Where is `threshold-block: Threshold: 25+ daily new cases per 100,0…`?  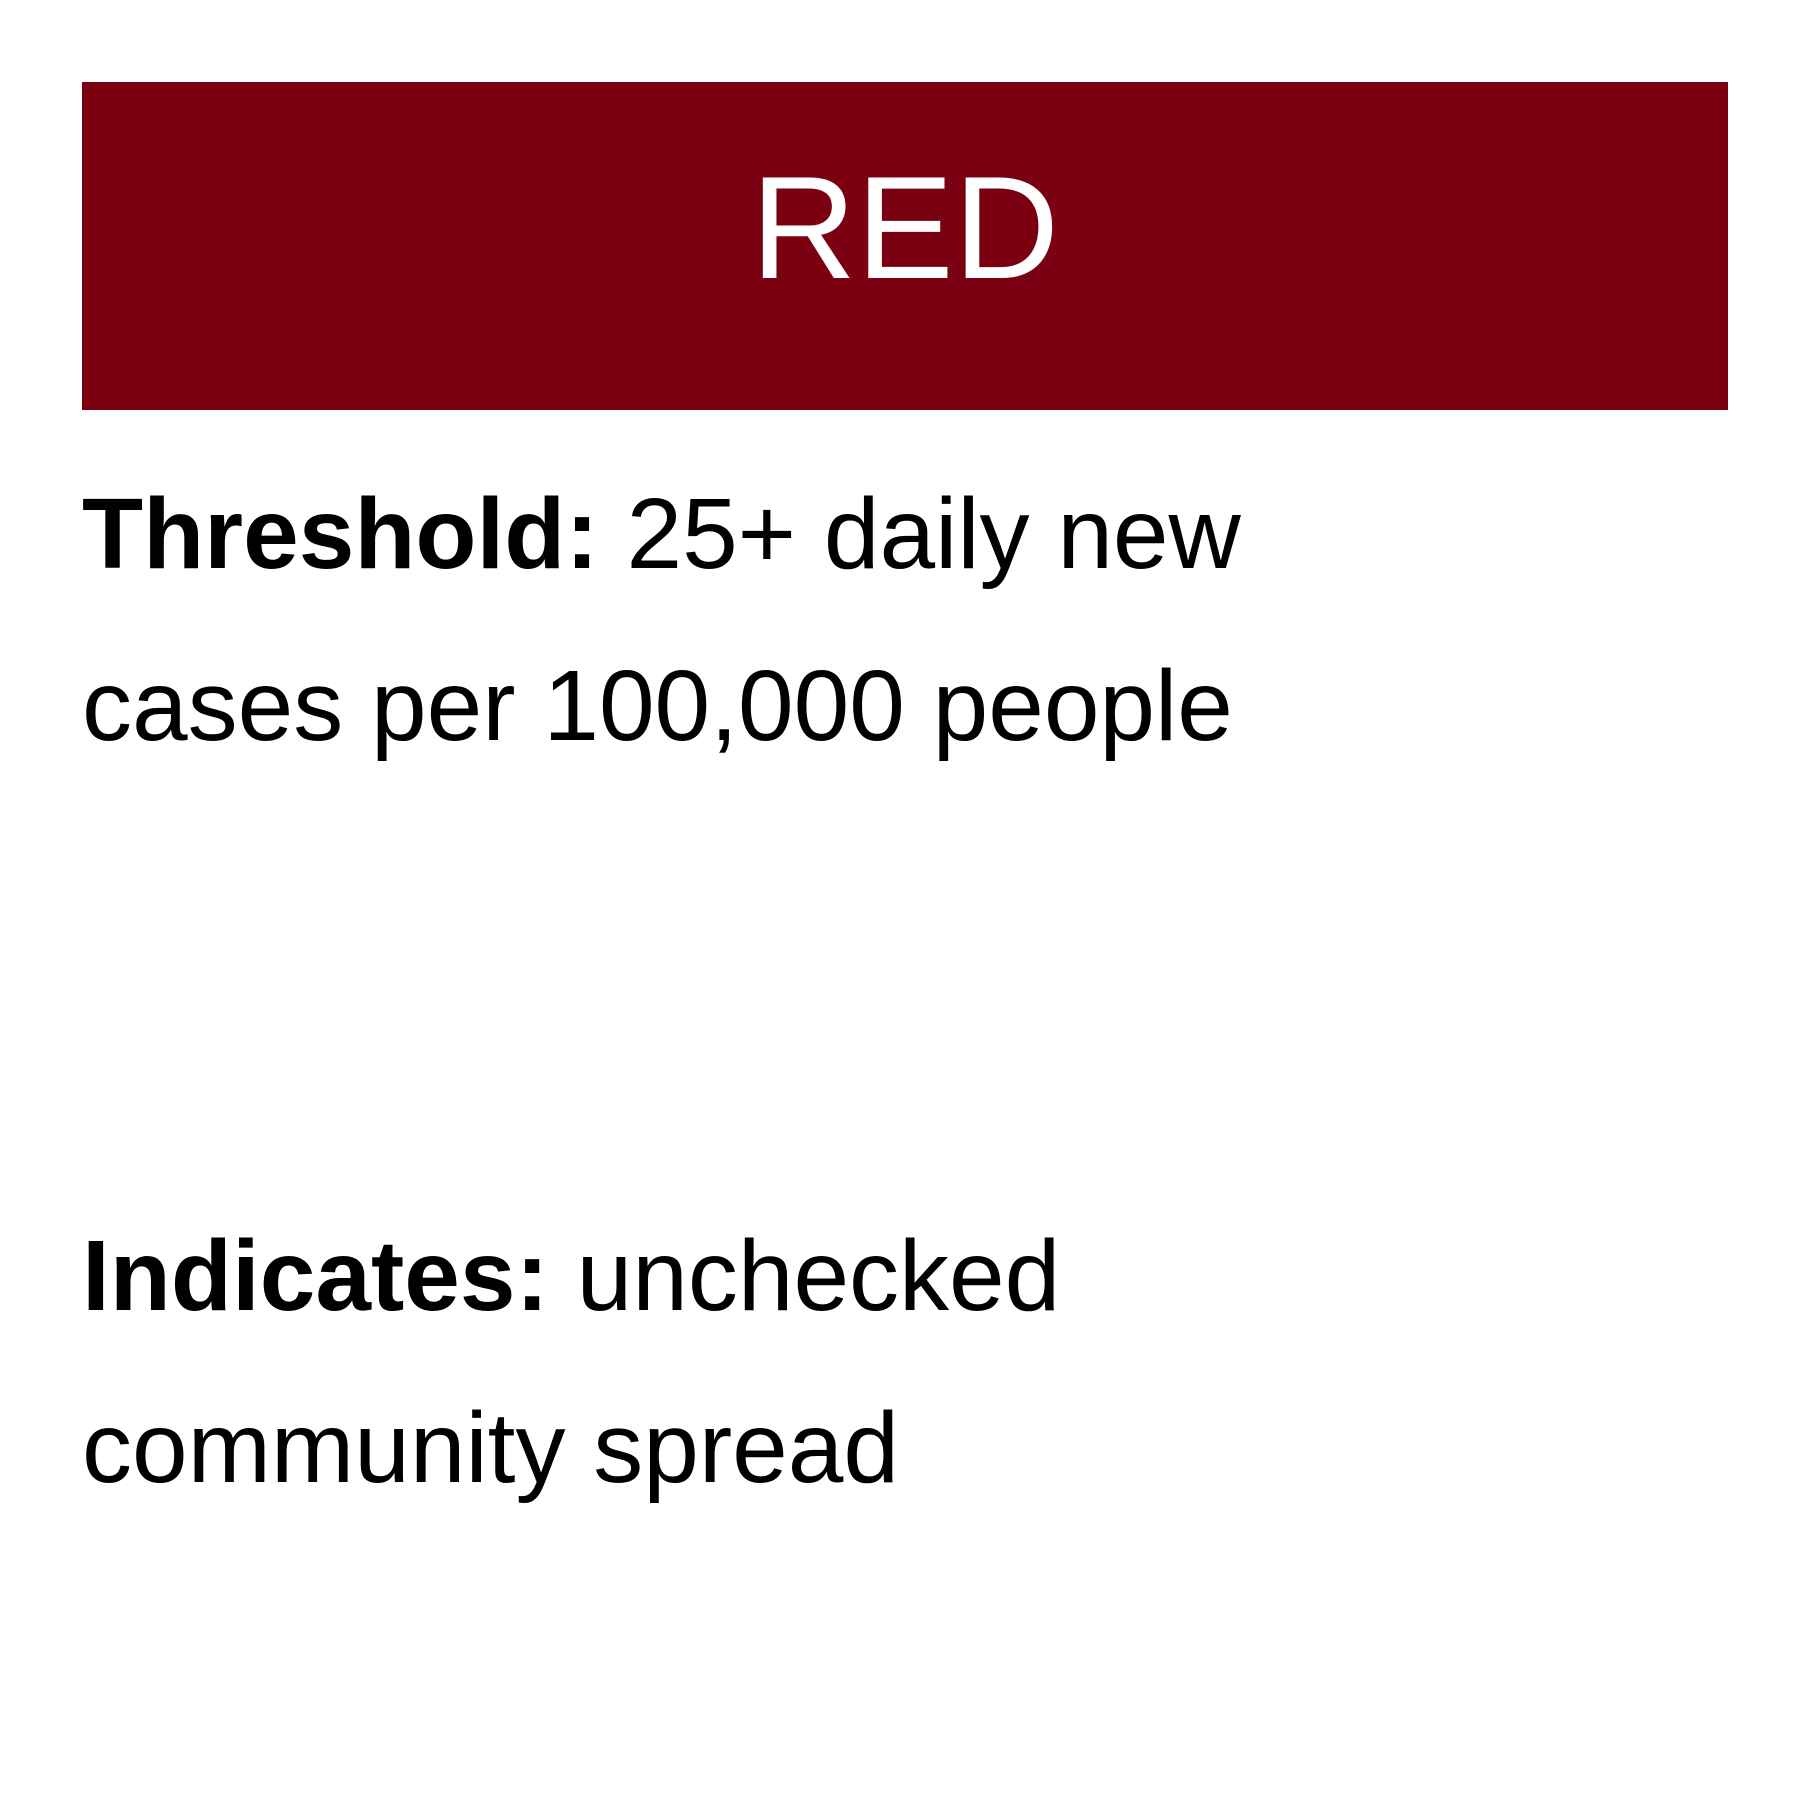 threshold-block: Threshold: 25+ daily new cases per 100,0… is located at coordinates (732, 620).